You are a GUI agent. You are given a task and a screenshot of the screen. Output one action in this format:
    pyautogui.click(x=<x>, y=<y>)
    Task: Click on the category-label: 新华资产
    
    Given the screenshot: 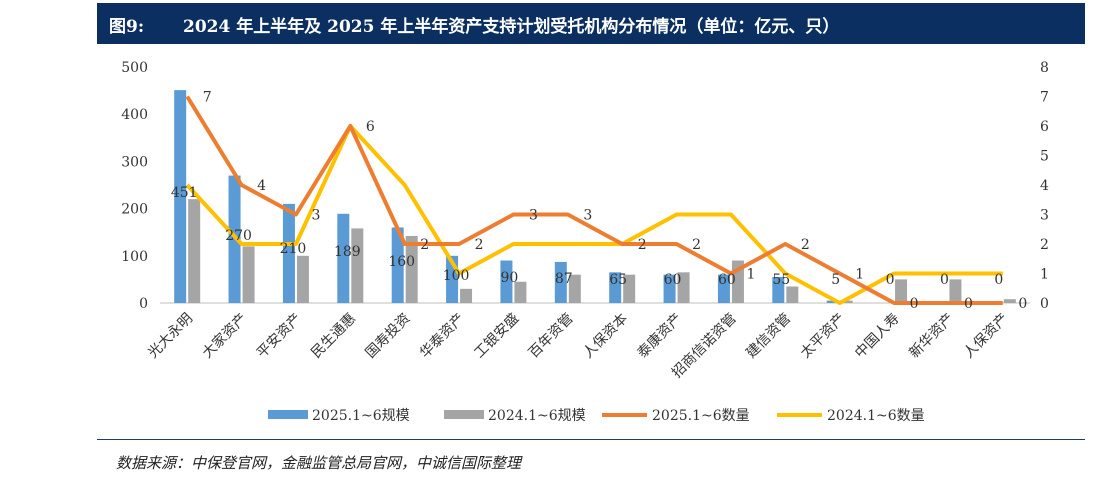 What is the action you would take?
    pyautogui.click(x=931, y=336)
    